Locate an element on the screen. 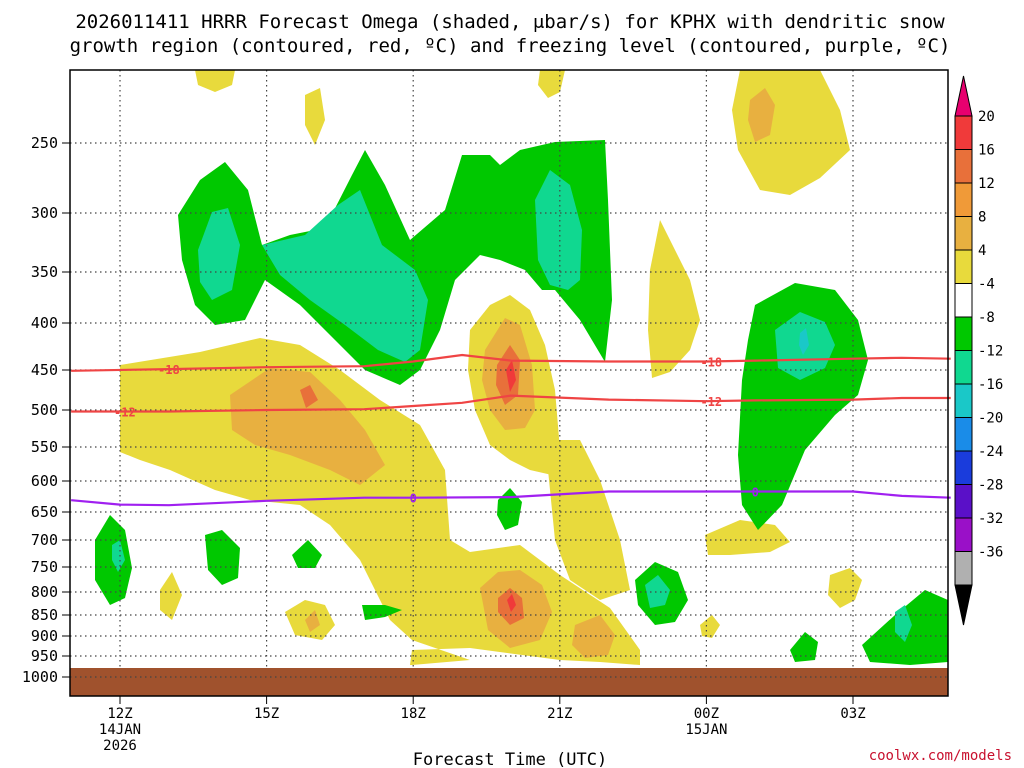 This screenshot has width=1024, height=768. x-tick-label: 00Z is located at coordinates (706, 714).